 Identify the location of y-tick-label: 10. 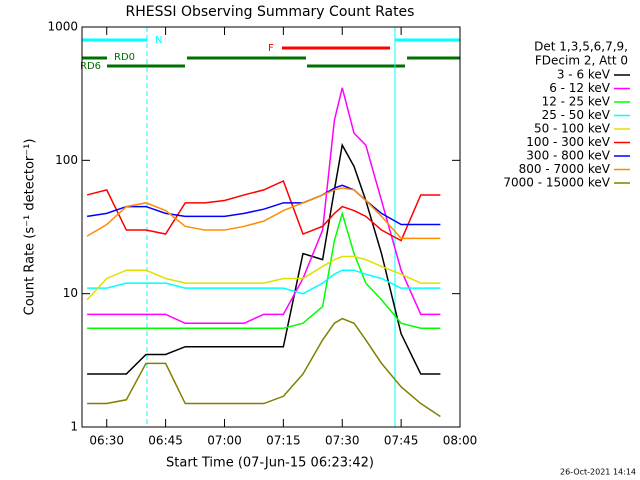
(70, 293).